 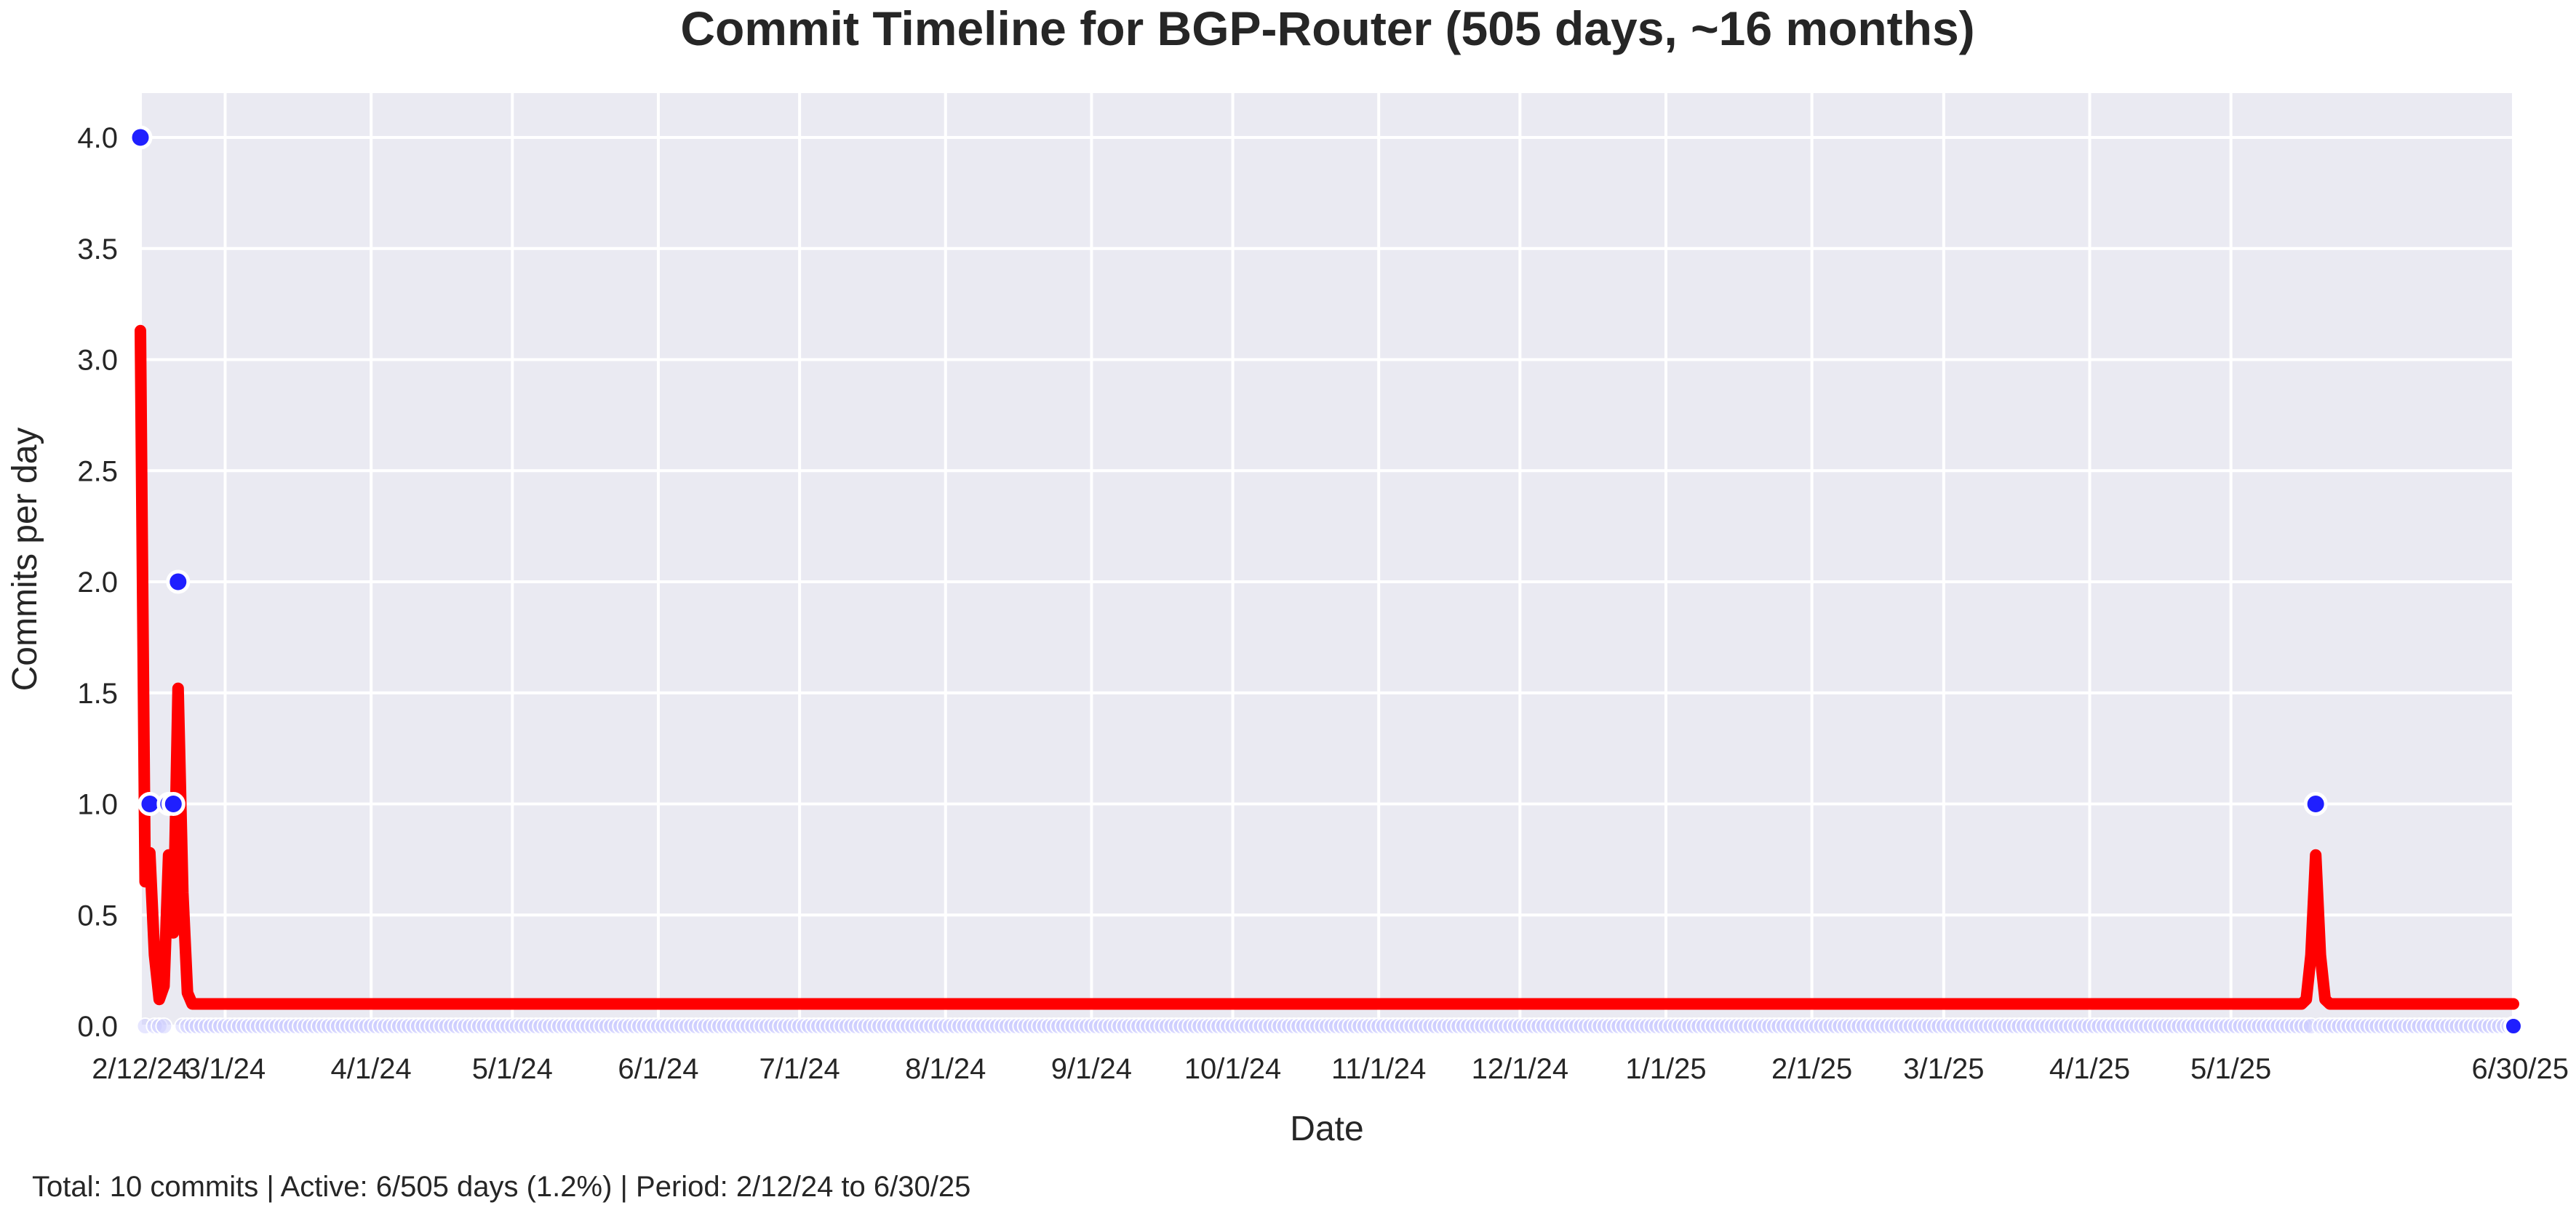 What do you see at coordinates (945, 1069) in the screenshot?
I see `x-tick-label: 8/1/24` at bounding box center [945, 1069].